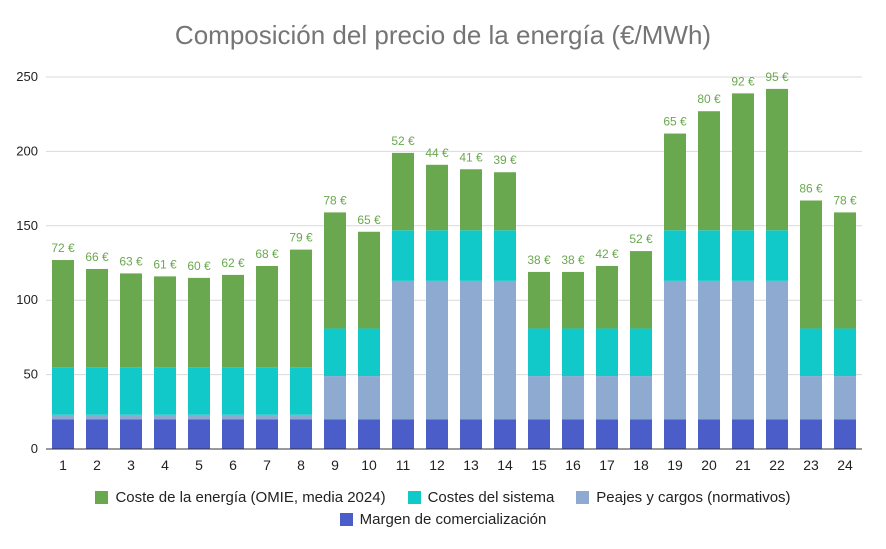 Image resolution: width=886 pixels, height=549 pixels. What do you see at coordinates (777, 465) in the screenshot?
I see `x-tick-label: 22` at bounding box center [777, 465].